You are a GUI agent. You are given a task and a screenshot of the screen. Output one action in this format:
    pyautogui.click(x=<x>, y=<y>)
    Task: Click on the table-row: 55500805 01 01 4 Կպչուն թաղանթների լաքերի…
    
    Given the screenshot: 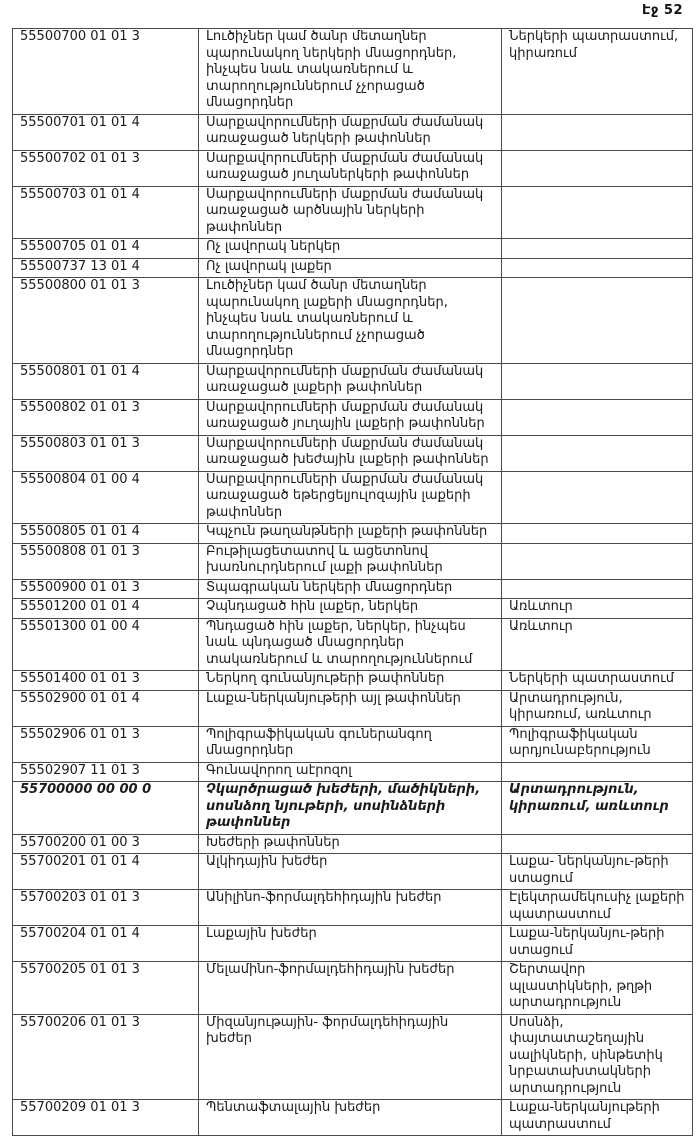 What is the action you would take?
    pyautogui.click(x=352, y=533)
    